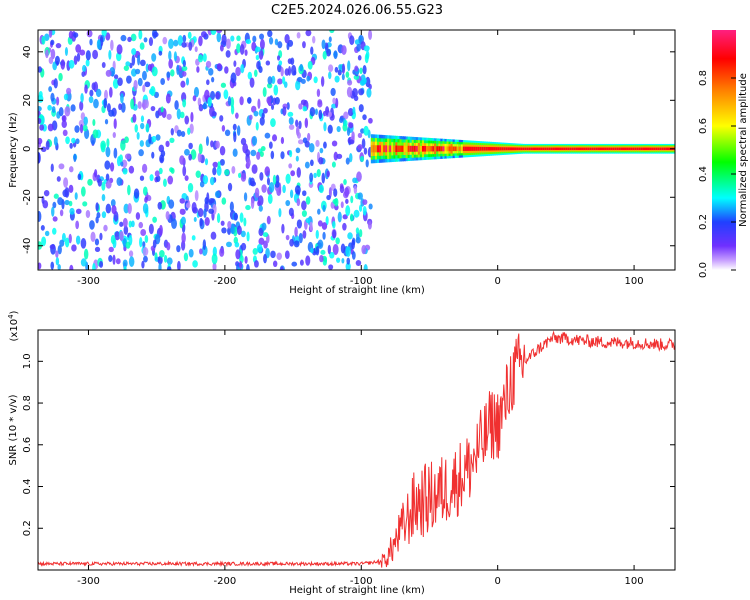 The height and width of the screenshot is (600, 750). Describe the element at coordinates (724, 150) in the screenshot. I see `colorbar-gradient` at that location.